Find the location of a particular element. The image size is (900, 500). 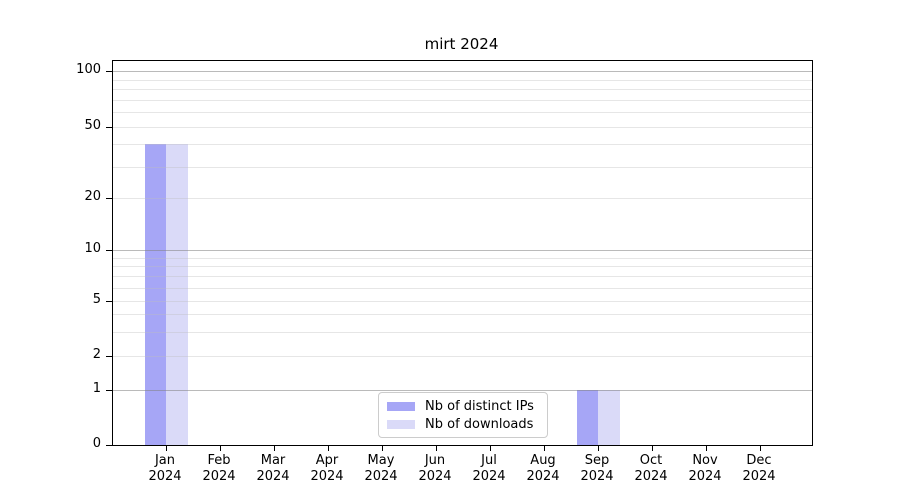

x-tick-month: Jul is located at coordinates (489, 460).